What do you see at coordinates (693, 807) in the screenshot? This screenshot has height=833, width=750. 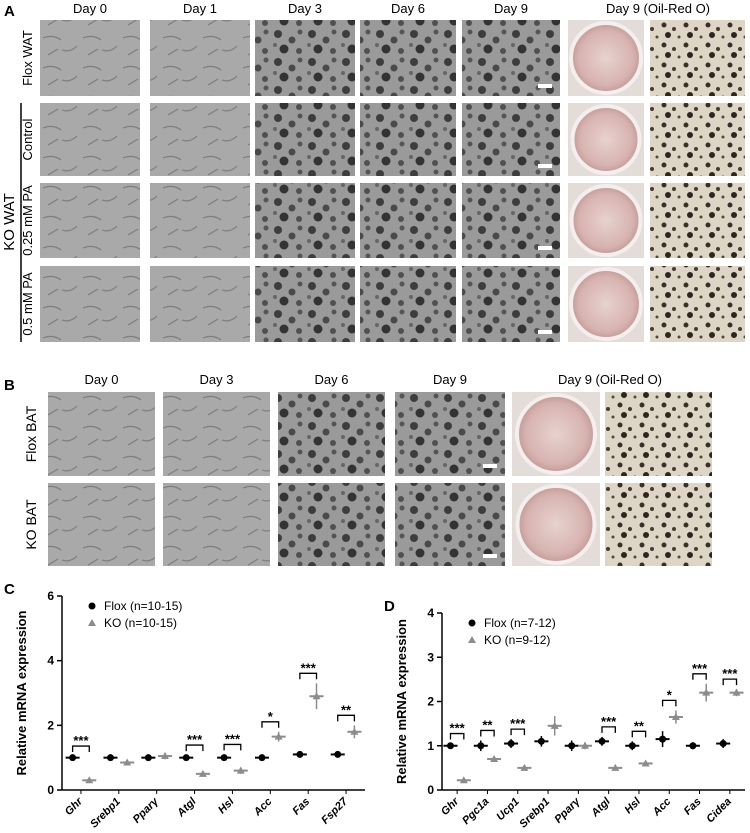 I see `x-tick-label: Fas` at bounding box center [693, 807].